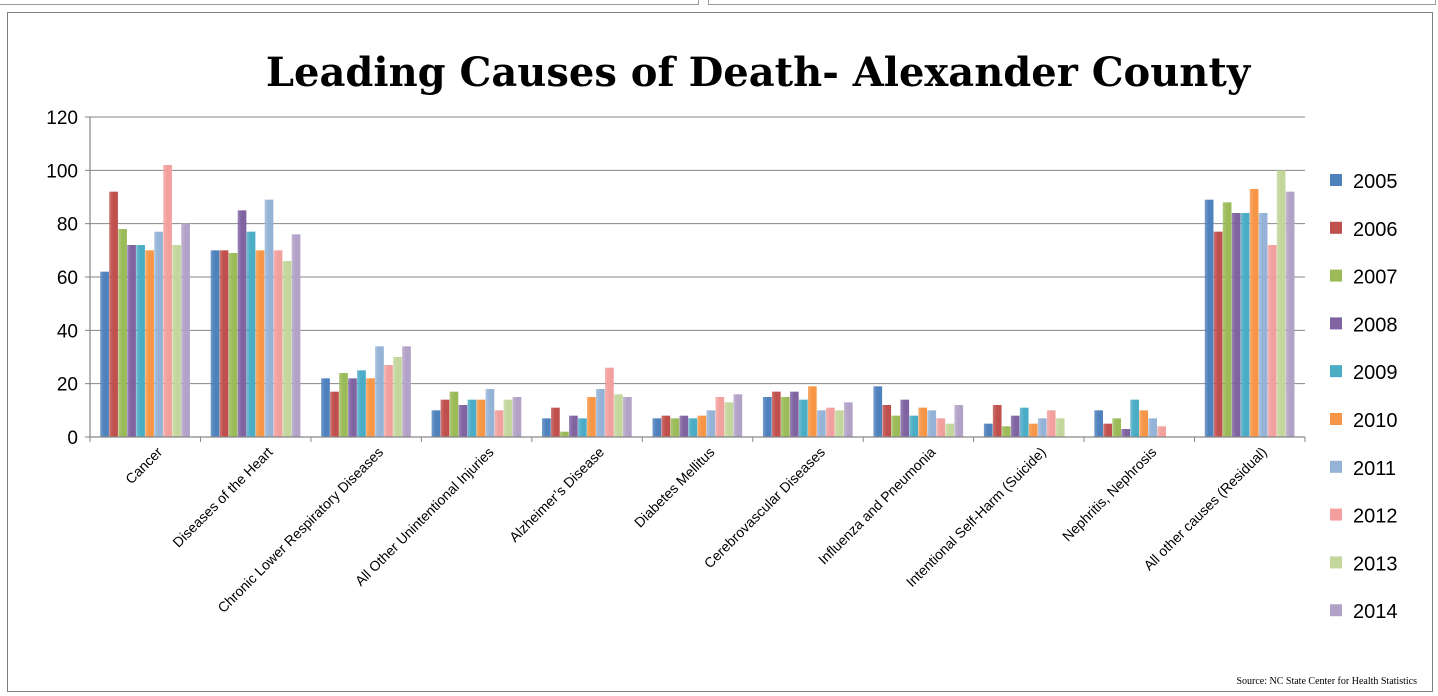 This screenshot has height=696, width=1438. What do you see at coordinates (143, 465) in the screenshot?
I see `x-tick-label: Cancer` at bounding box center [143, 465].